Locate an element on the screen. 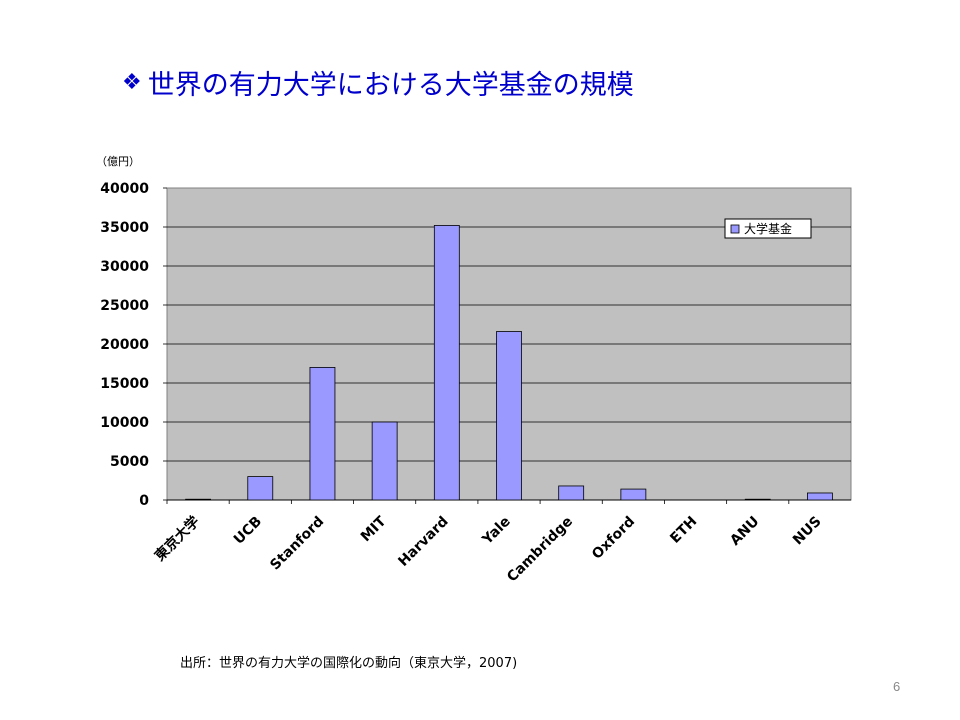 The width and height of the screenshot is (960, 720). x-tick-label: Cambridge is located at coordinates (540, 550).